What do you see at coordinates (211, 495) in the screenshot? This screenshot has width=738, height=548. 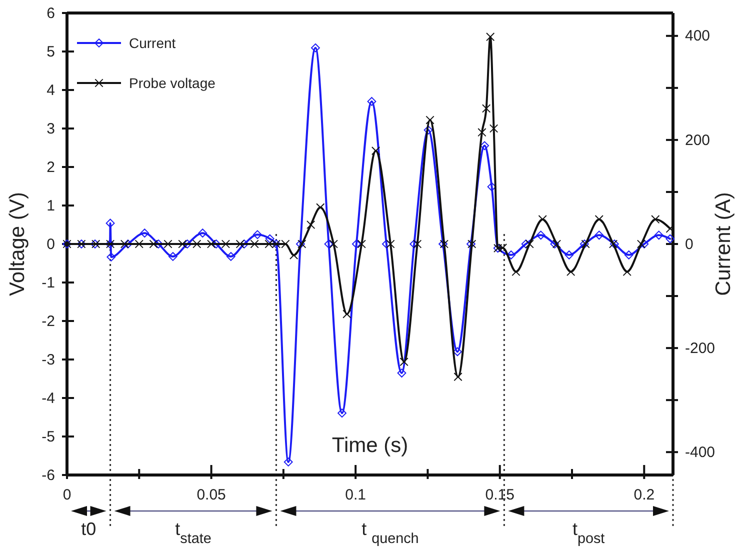 I see `x-tick-label: 0.05` at bounding box center [211, 495].